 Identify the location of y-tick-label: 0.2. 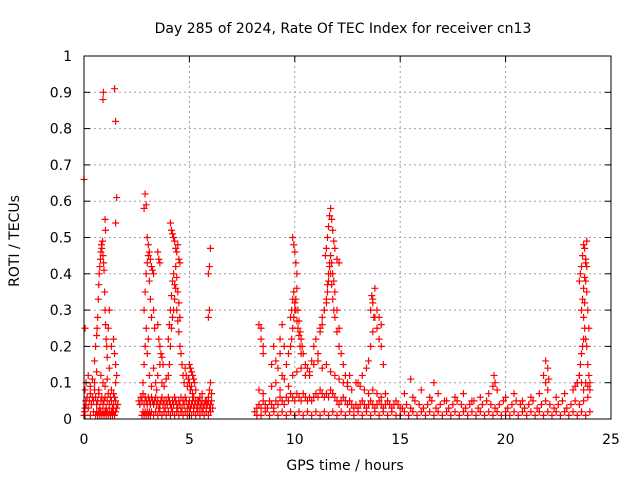
(61, 347).